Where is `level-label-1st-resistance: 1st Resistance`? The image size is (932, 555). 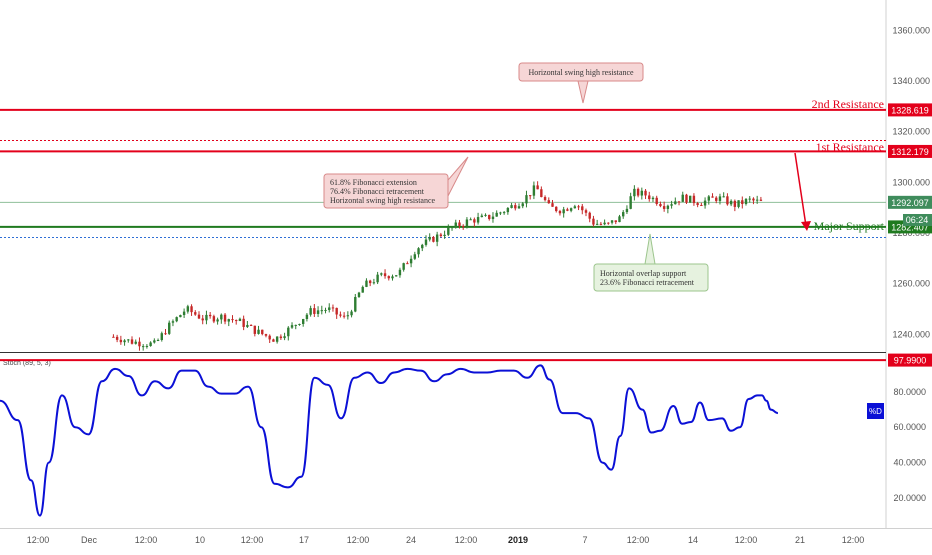 level-label-1st-resistance: 1st Resistance is located at coordinates (850, 147).